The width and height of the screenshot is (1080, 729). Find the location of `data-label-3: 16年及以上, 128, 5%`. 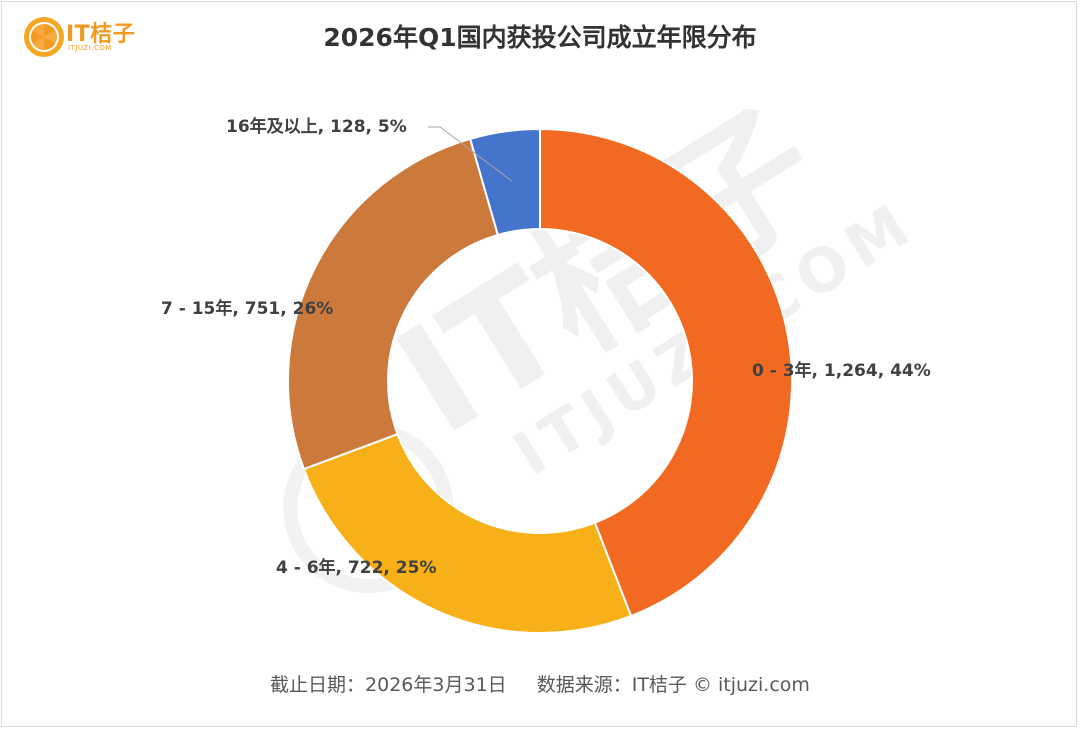

data-label-3: 16年及以上, 128, 5% is located at coordinates (316, 126).